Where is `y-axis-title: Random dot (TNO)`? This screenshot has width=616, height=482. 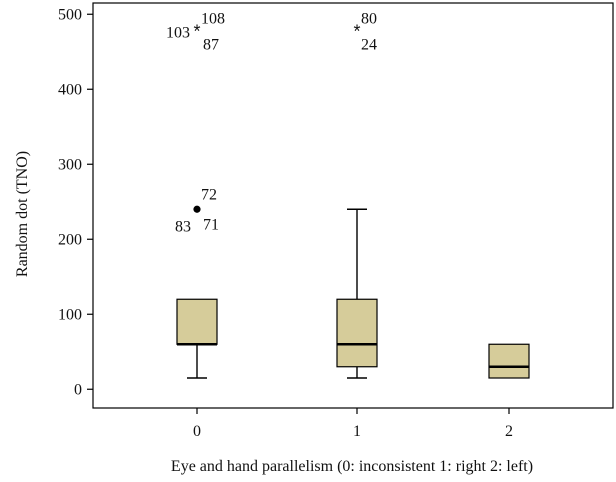 y-axis-title: Random dot (TNO) is located at coordinates (22, 214).